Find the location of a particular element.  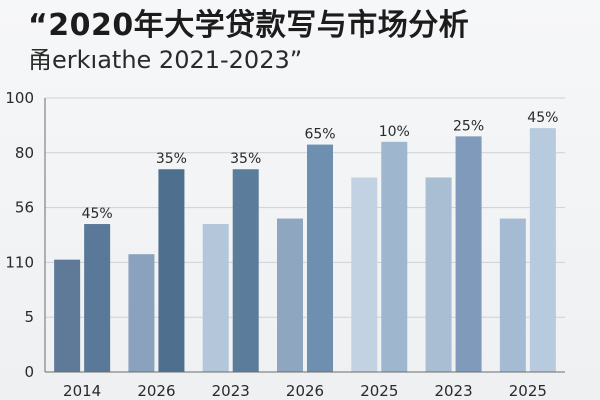

y-tick-label: 80 is located at coordinates (24, 153).